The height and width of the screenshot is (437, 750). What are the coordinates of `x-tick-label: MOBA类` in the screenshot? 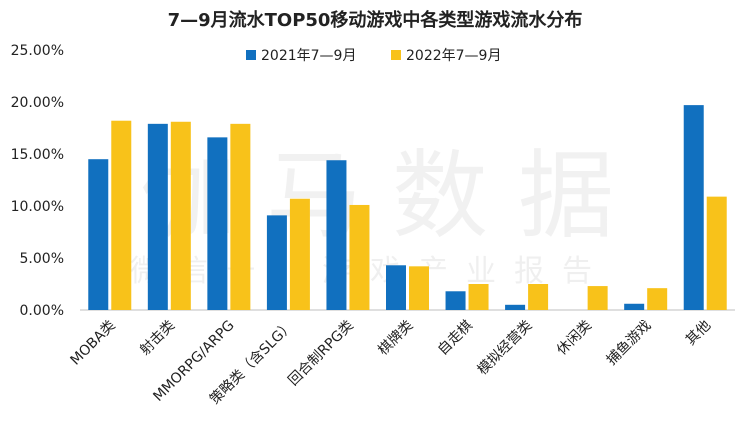 It's located at (92, 343).